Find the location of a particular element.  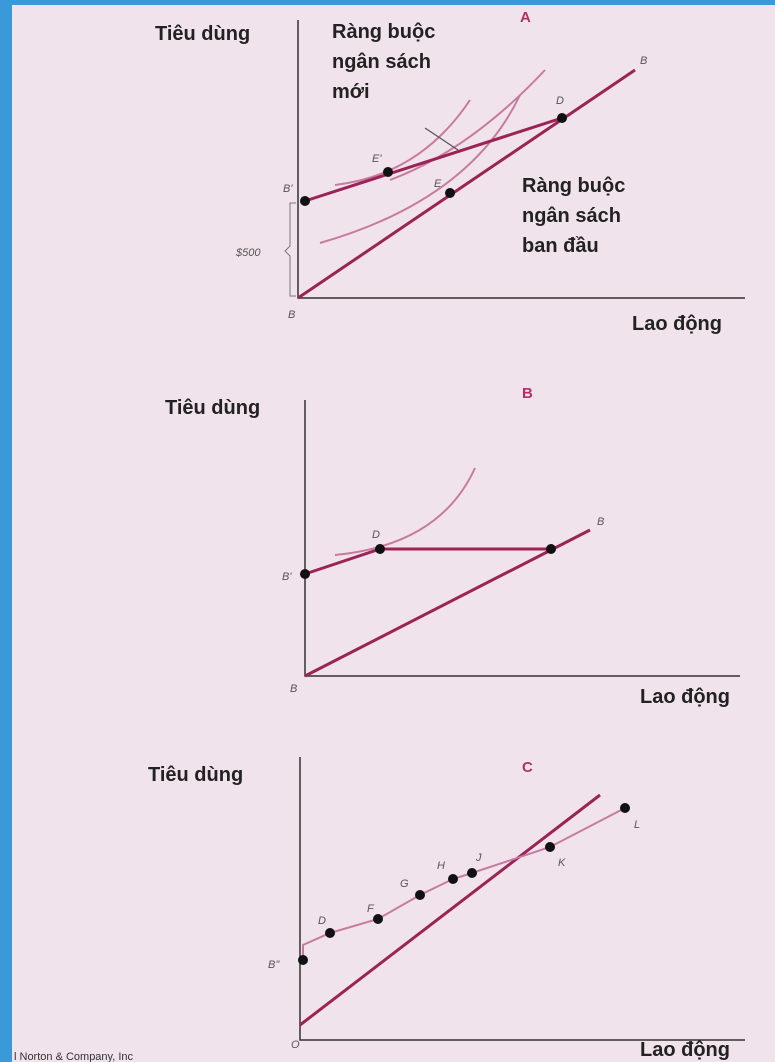

border-top is located at coordinates (387, 2).